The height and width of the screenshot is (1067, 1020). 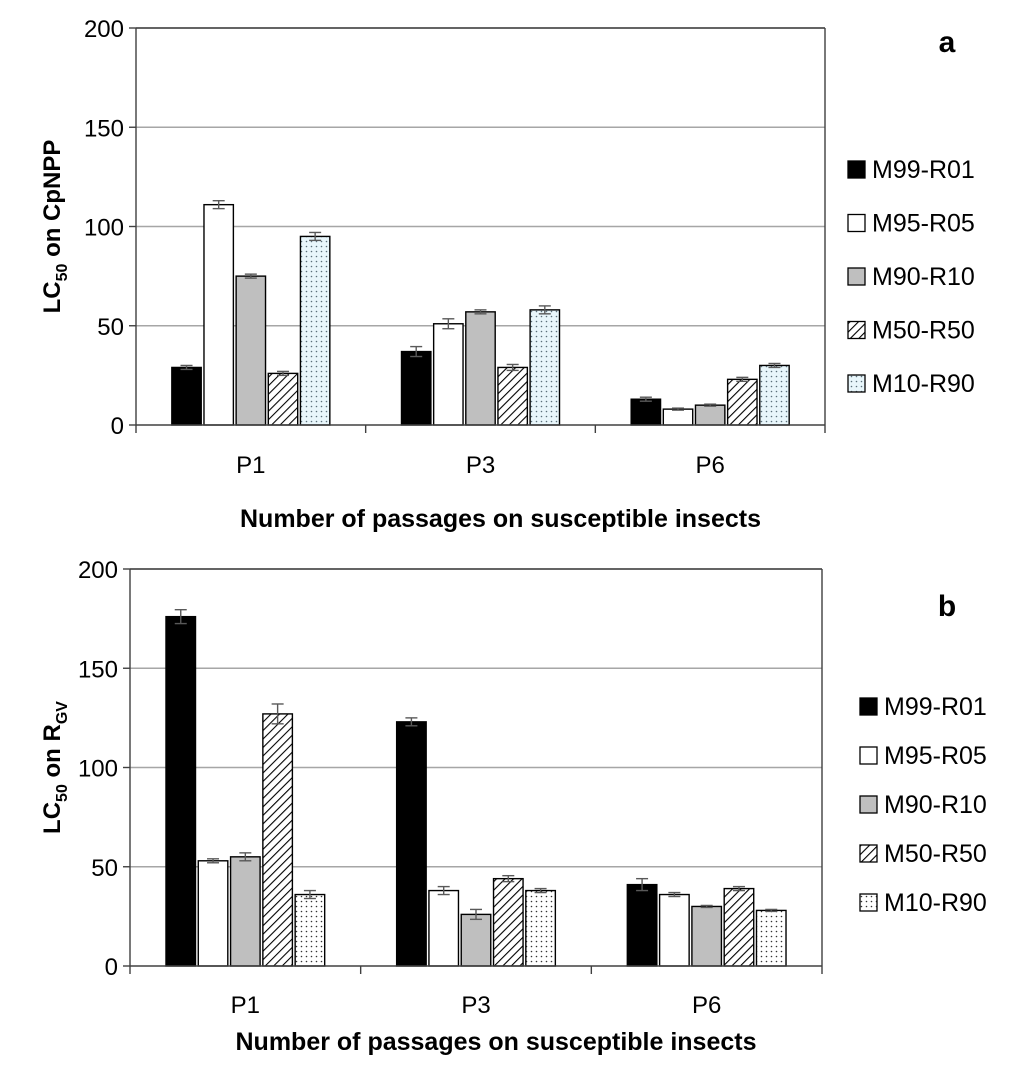 I want to click on y-axis-label: LC50 on RGV, so click(x=55, y=767).